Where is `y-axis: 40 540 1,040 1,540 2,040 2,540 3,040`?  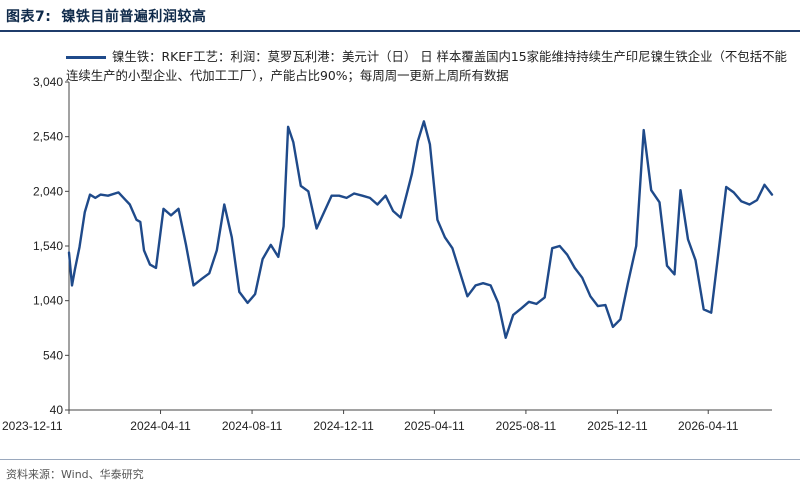
y-axis: 40 540 1,040 1,540 2,040 2,540 3,040 is located at coordinates (51, 246).